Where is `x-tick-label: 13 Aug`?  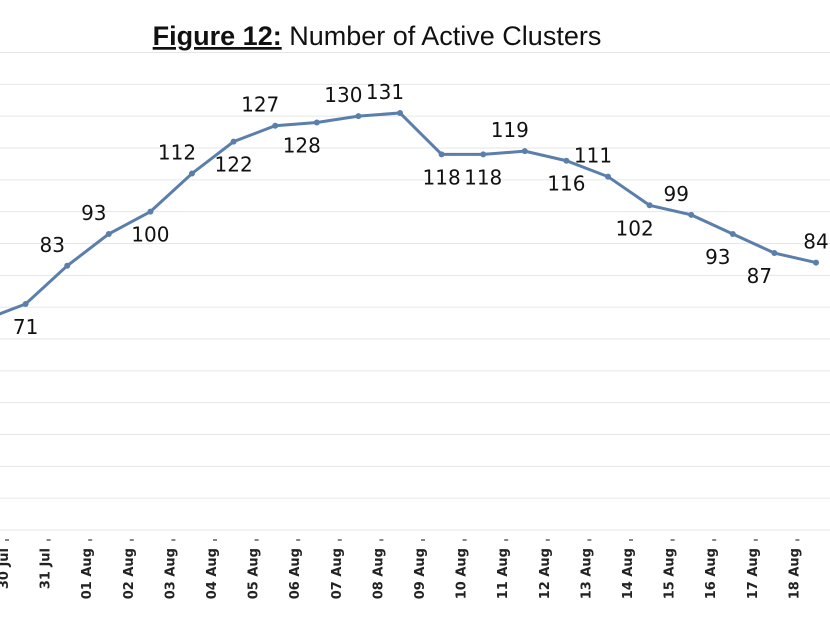
x-tick-label: 13 Aug is located at coordinates (586, 573).